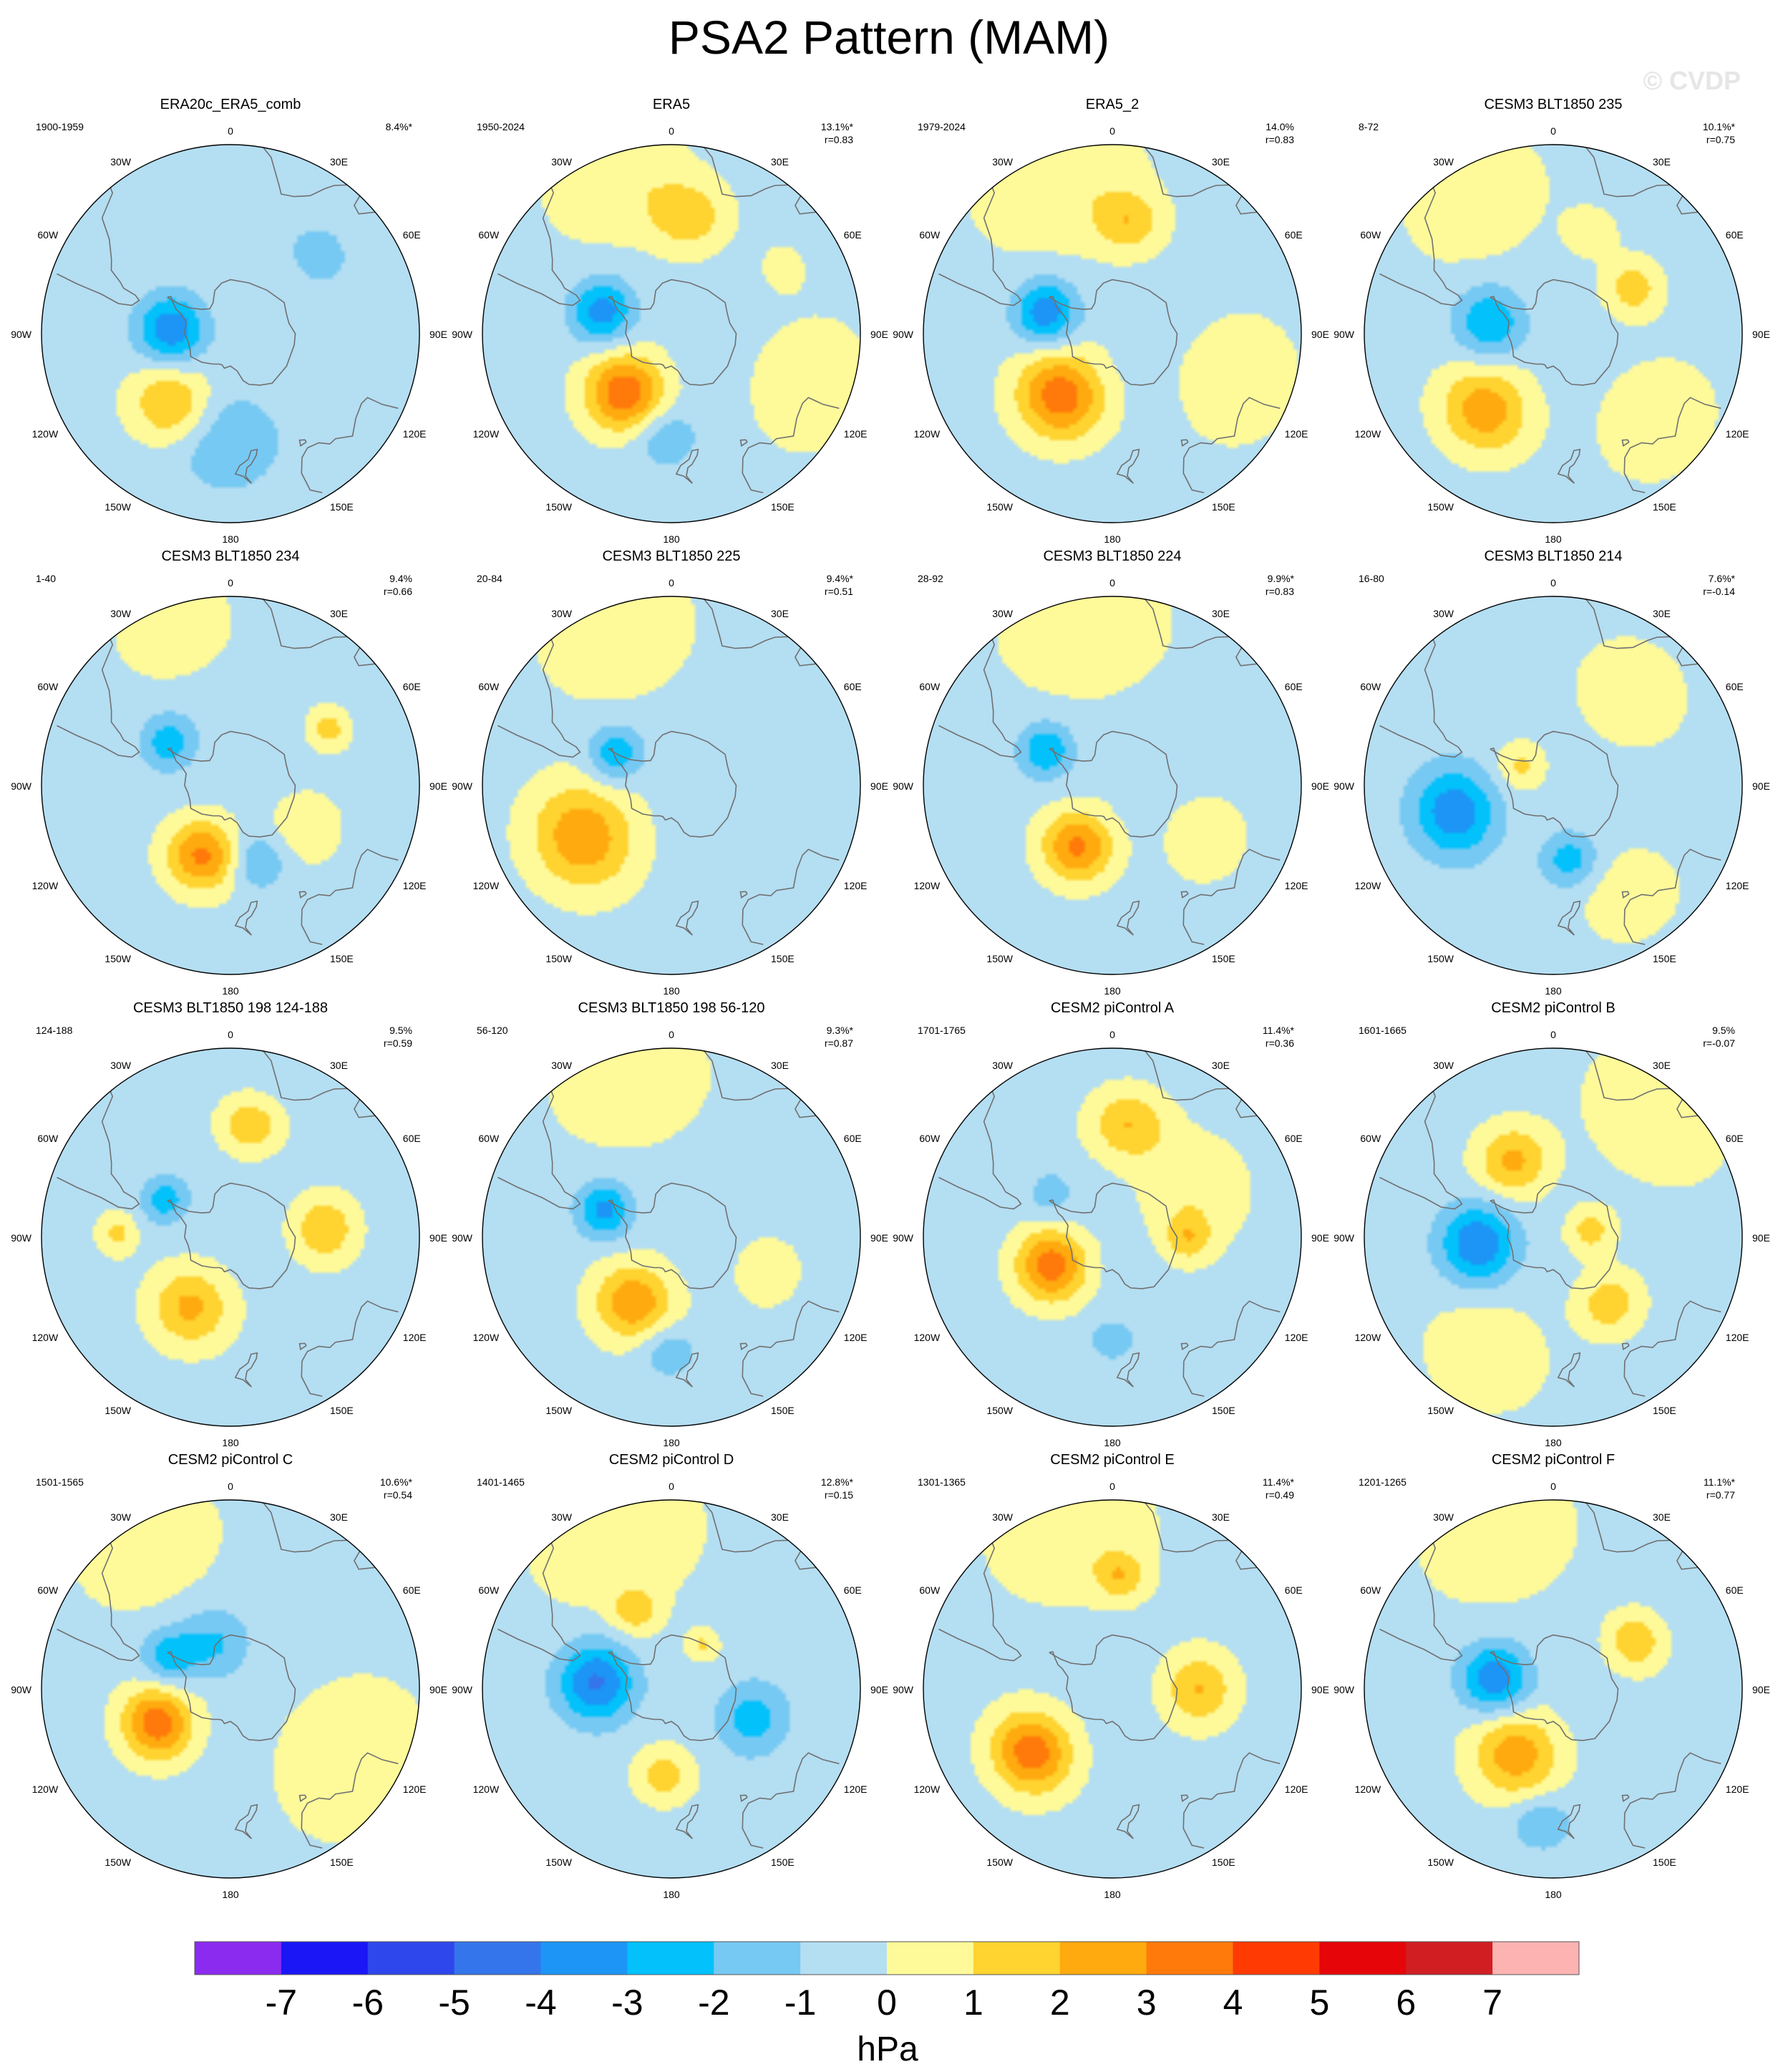 This screenshot has height=2072, width=1778. I want to click on panel-years: 16-80, so click(1371, 578).